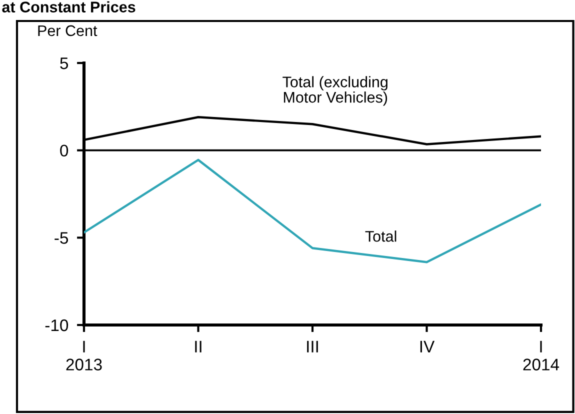 The width and height of the screenshot is (575, 414). What do you see at coordinates (380, 236) in the screenshot?
I see `series-label: Total` at bounding box center [380, 236].